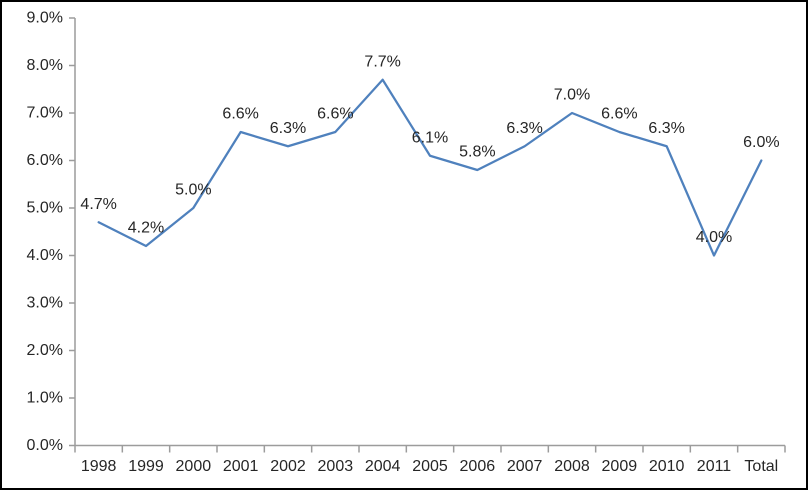 Image resolution: width=808 pixels, height=490 pixels. What do you see at coordinates (45, 208) in the screenshot?
I see `y-axis-tick-label: 5.0%` at bounding box center [45, 208].